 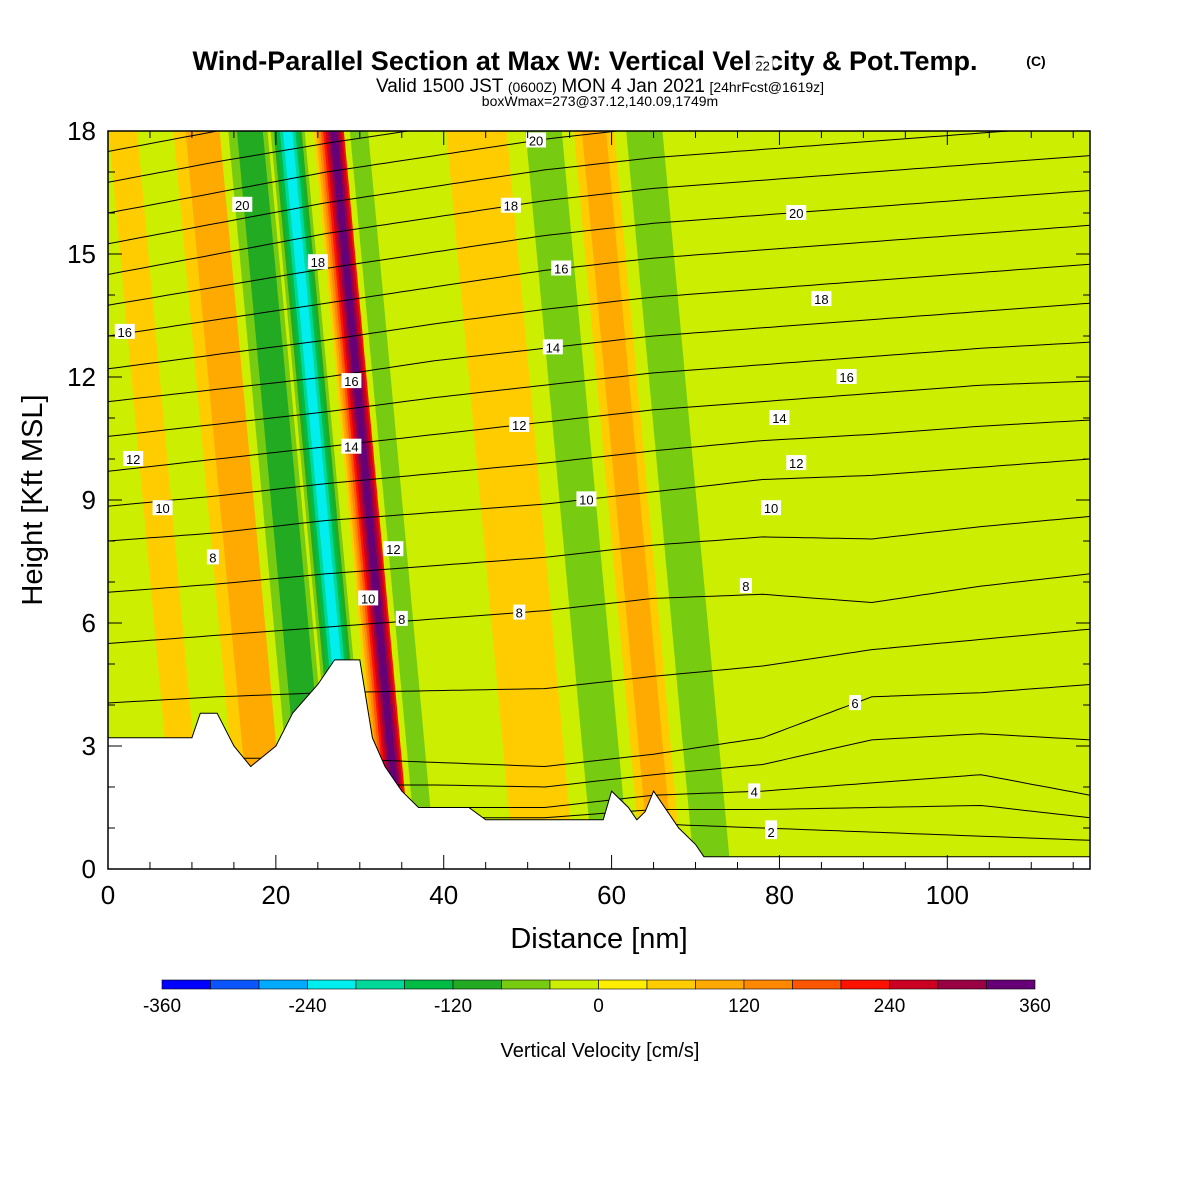 I want to click on contour-label-7: 16, so click(x=561, y=268).